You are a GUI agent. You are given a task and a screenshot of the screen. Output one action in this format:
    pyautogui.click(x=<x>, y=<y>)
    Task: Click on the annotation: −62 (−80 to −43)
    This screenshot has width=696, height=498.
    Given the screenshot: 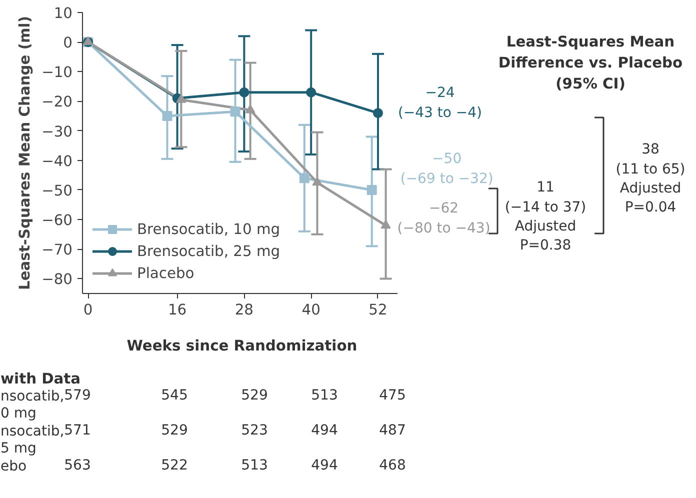 What is the action you would take?
    pyautogui.click(x=443, y=218)
    